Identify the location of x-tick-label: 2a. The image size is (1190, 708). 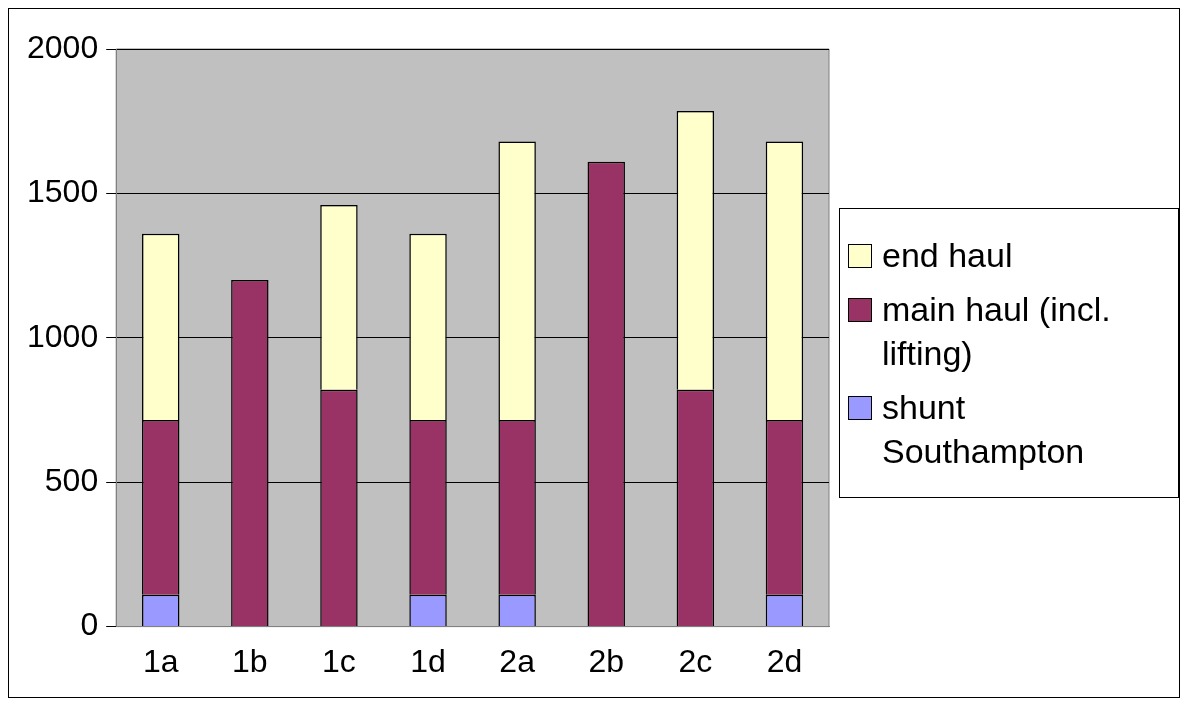
(517, 660).